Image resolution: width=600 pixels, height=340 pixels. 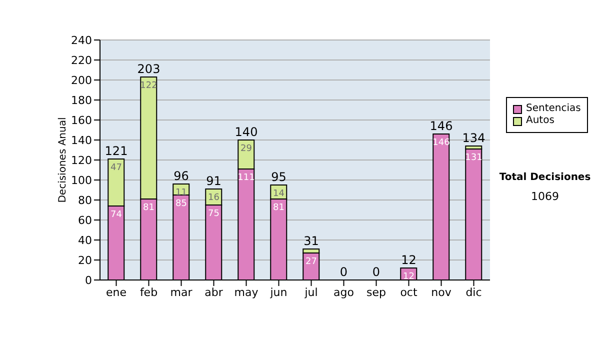 What do you see at coordinates (116, 168) in the screenshot?
I see `data-label: 47` at bounding box center [116, 168].